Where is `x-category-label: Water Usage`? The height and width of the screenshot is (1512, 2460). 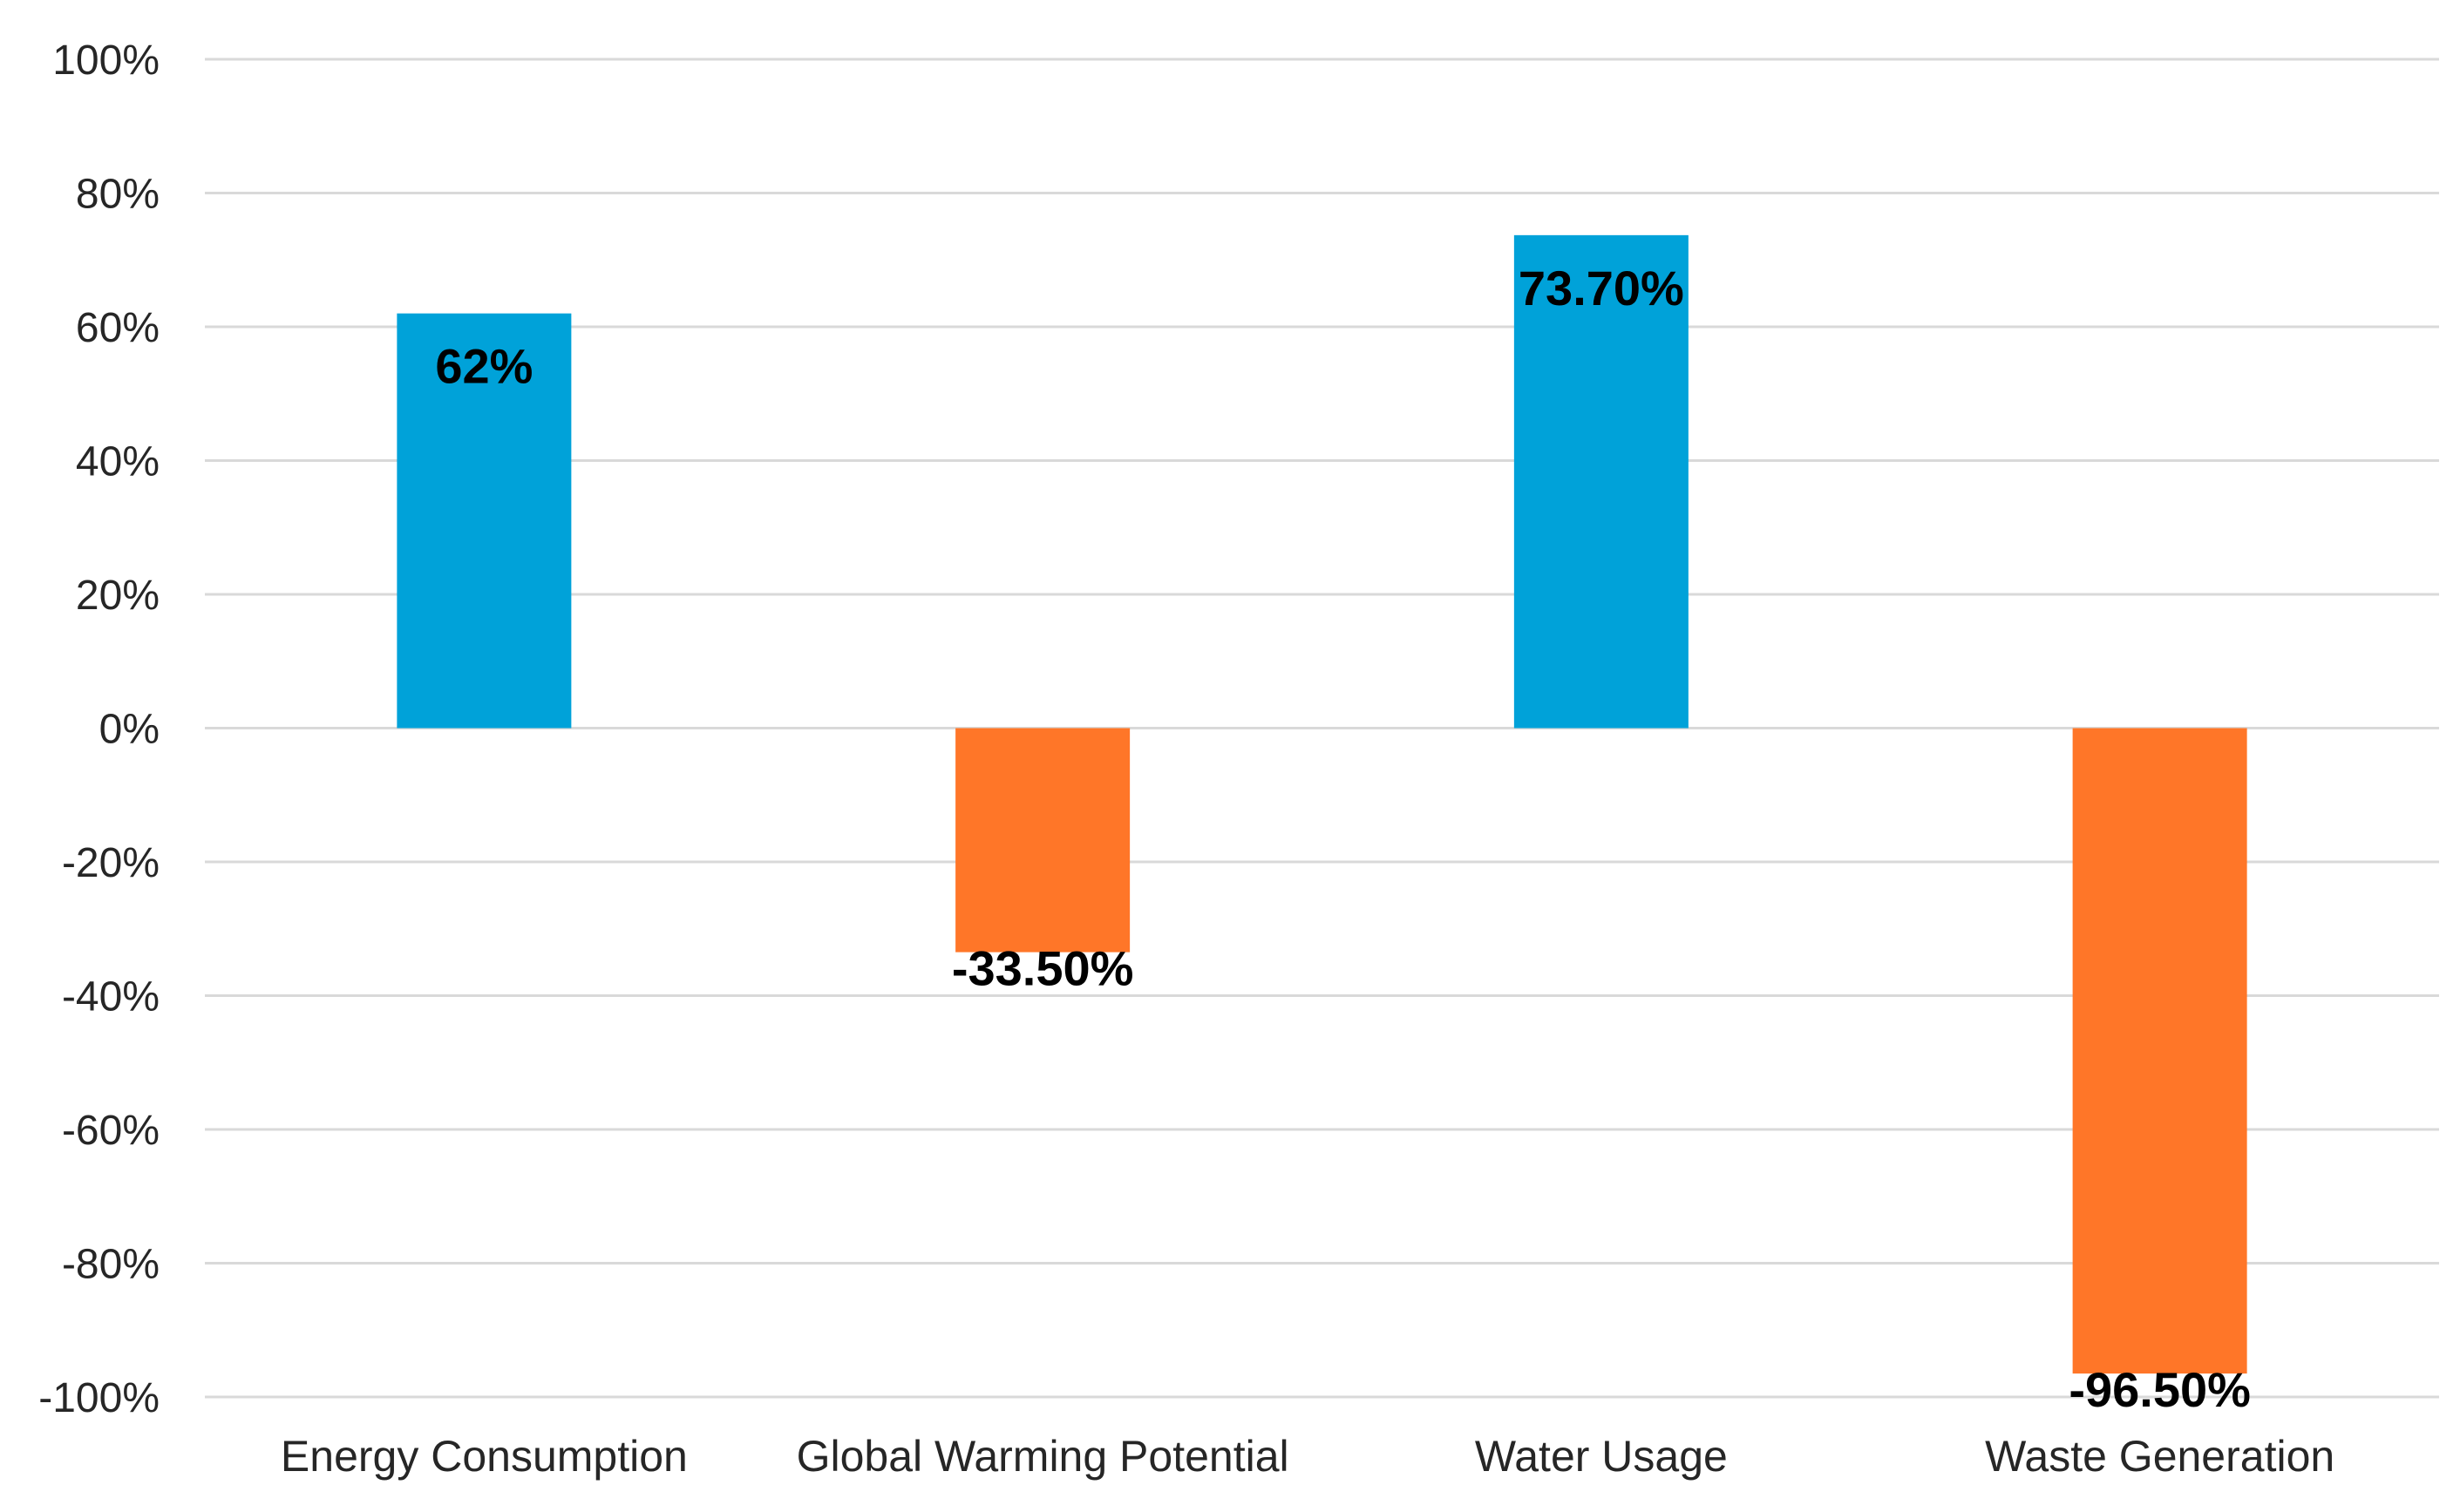
x-category-label: Water Usage is located at coordinates (1601, 1457).